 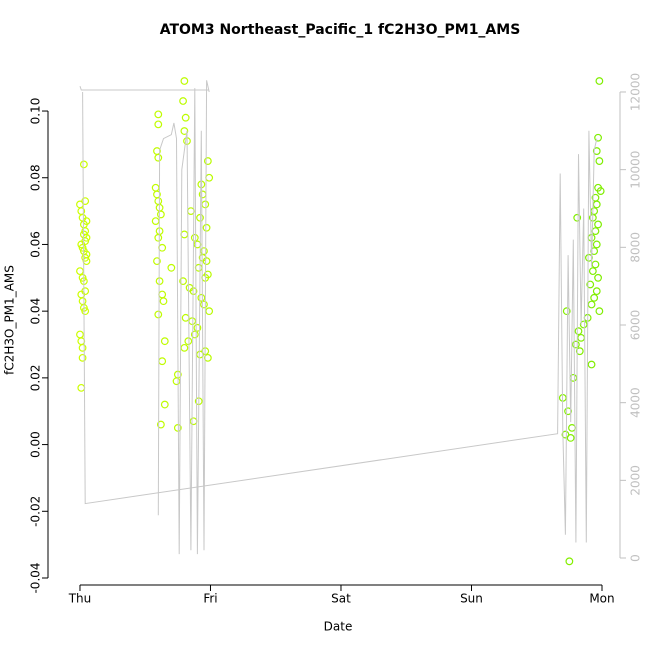 What do you see at coordinates (636, 480) in the screenshot?
I see `y2-tick-label: 2000` at bounding box center [636, 480].